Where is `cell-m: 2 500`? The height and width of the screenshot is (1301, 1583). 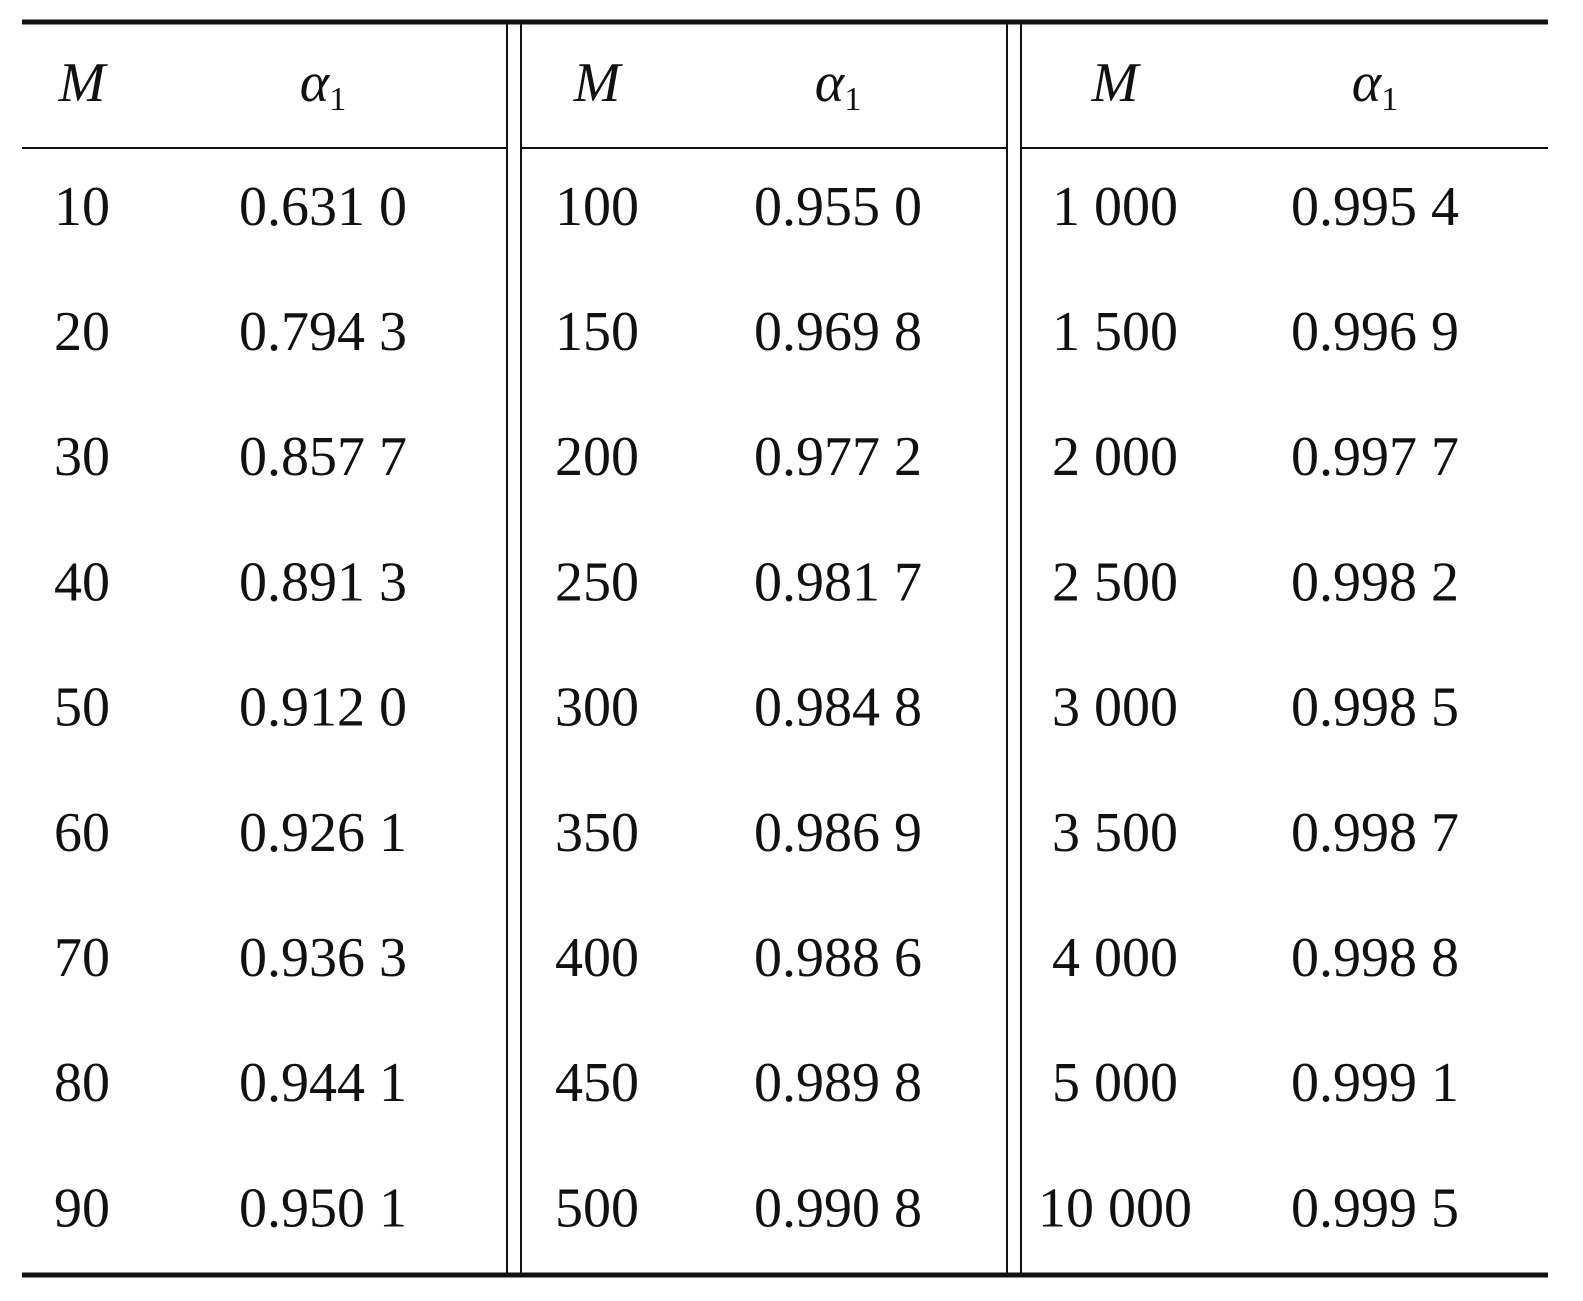 cell-m: 2 500 is located at coordinates (1115, 582).